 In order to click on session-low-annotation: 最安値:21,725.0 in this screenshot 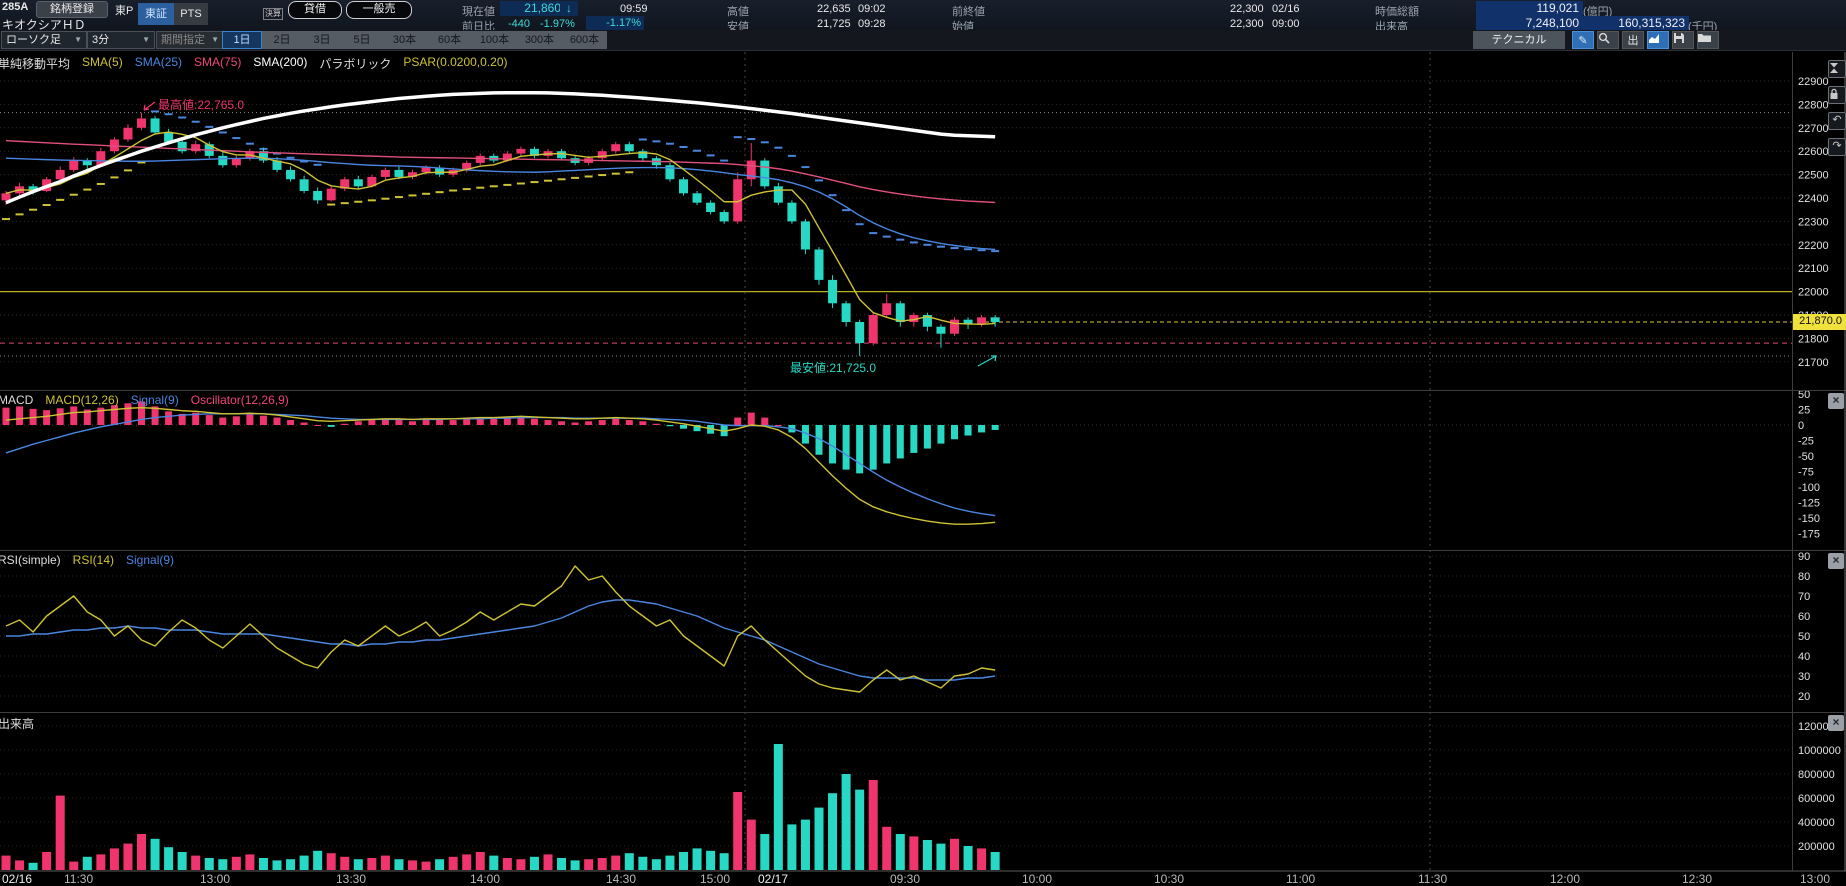, I will do `click(833, 368)`.